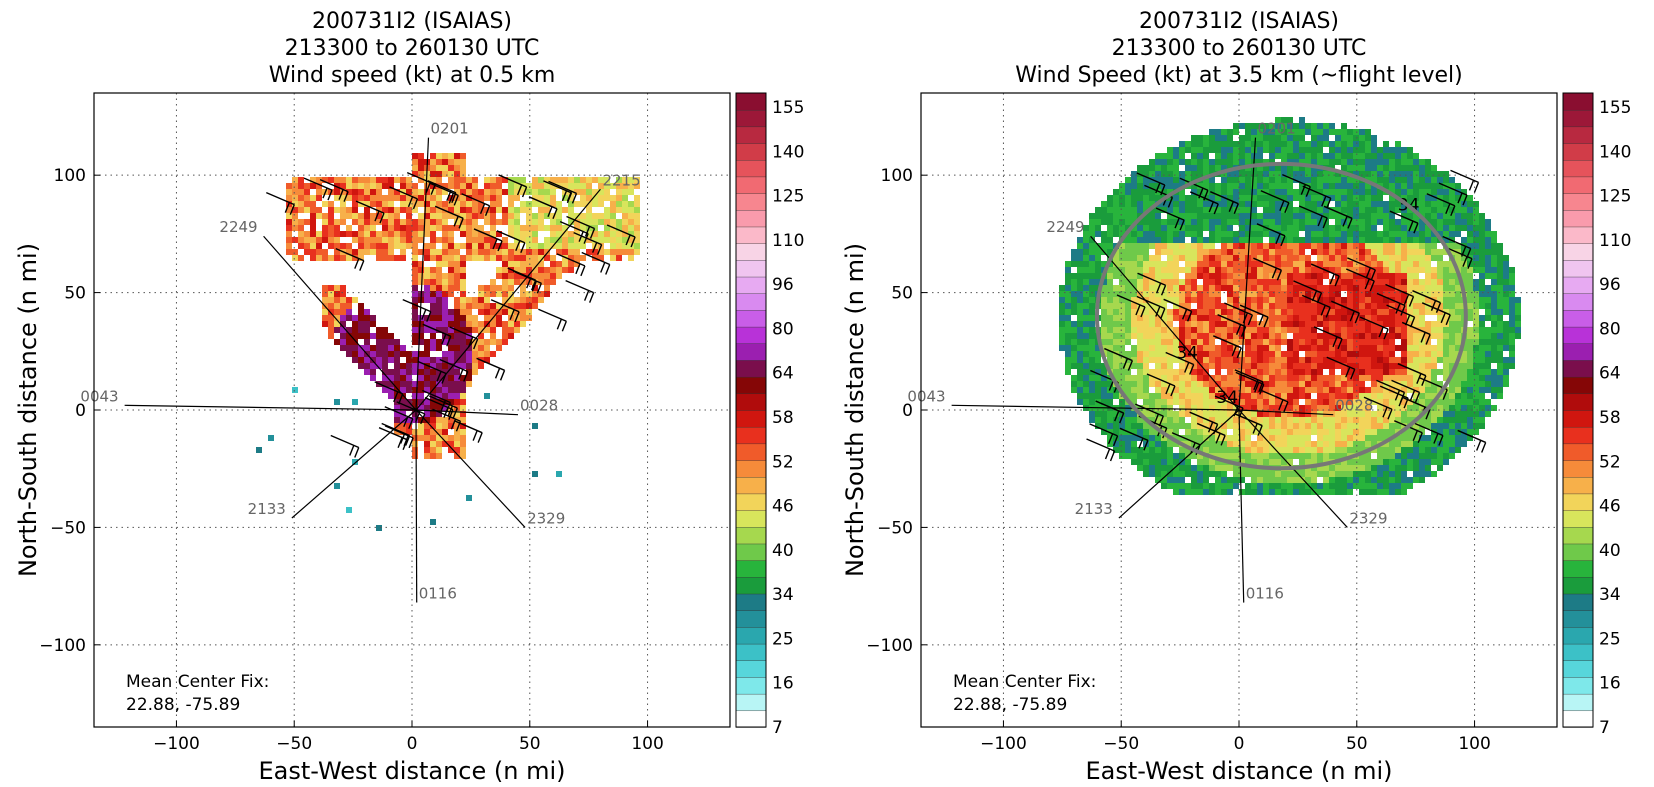 Image resolution: width=1654 pixels, height=787 pixels. Describe the element at coordinates (788, 197) in the screenshot. I see `colorbar-label: 125` at that location.